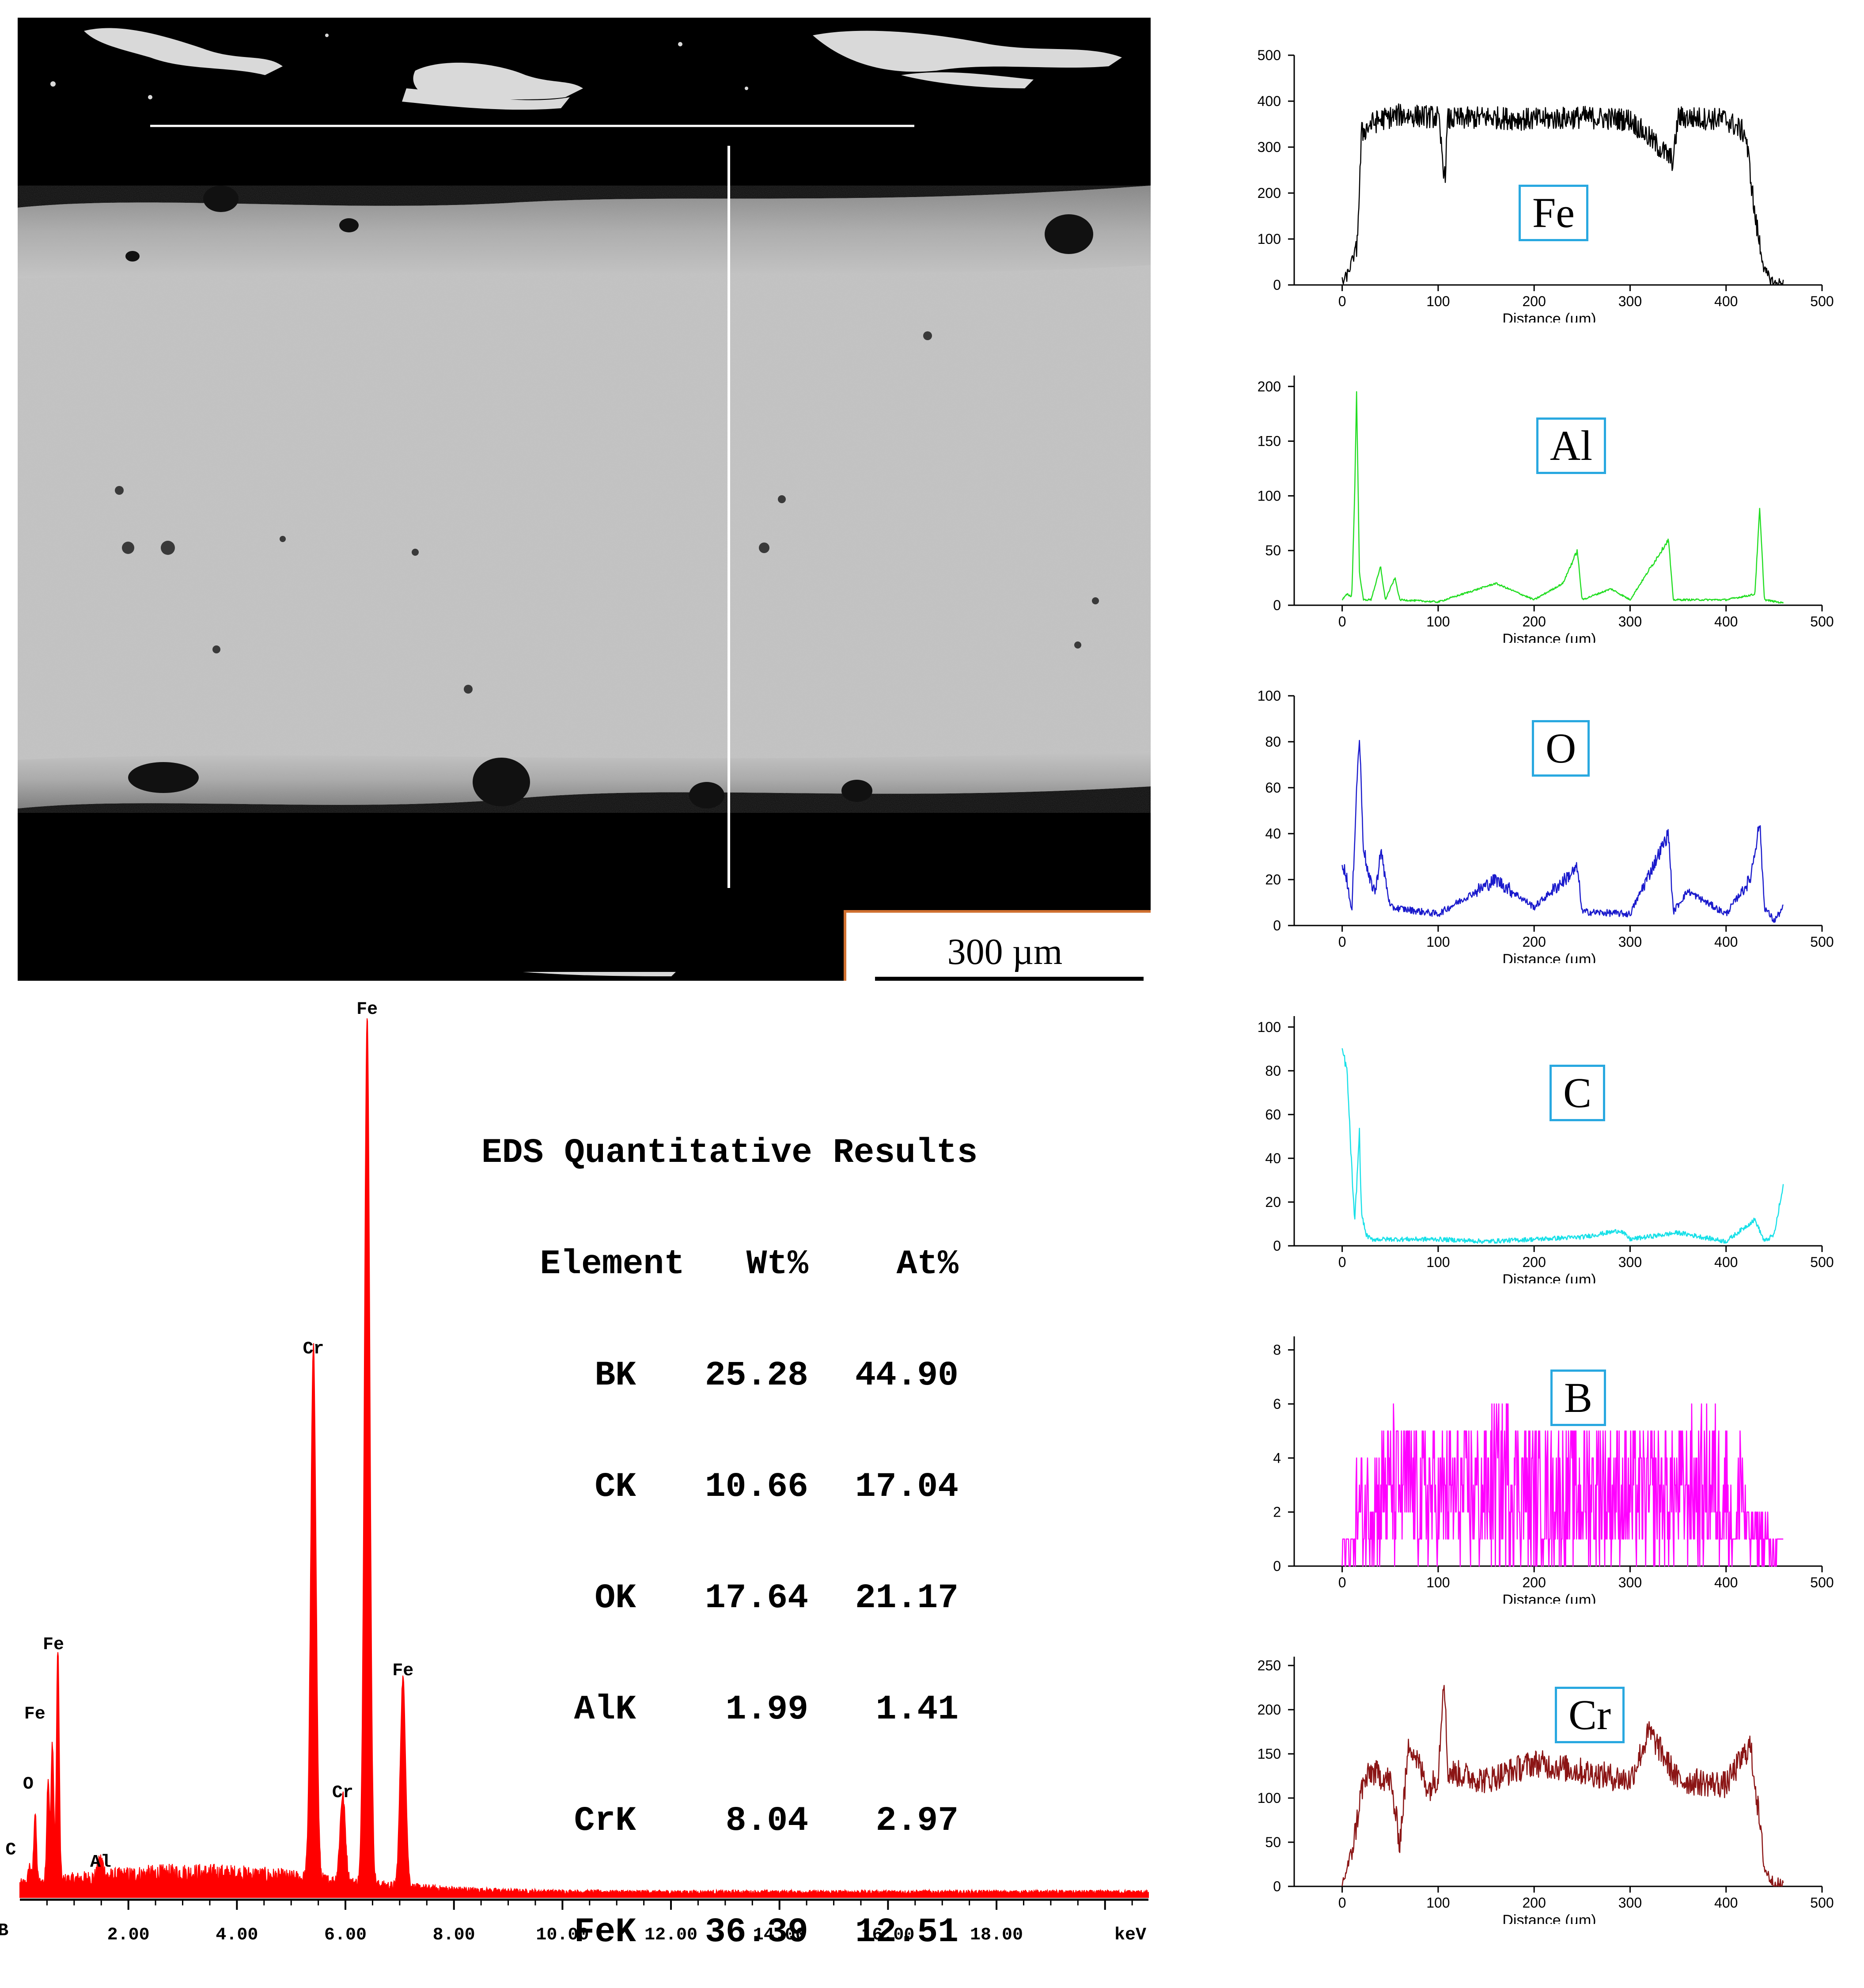 Image resolution: width=1864 pixels, height=1988 pixels. I want to click on profile-x-tick-label: 0, so click(1342, 942).